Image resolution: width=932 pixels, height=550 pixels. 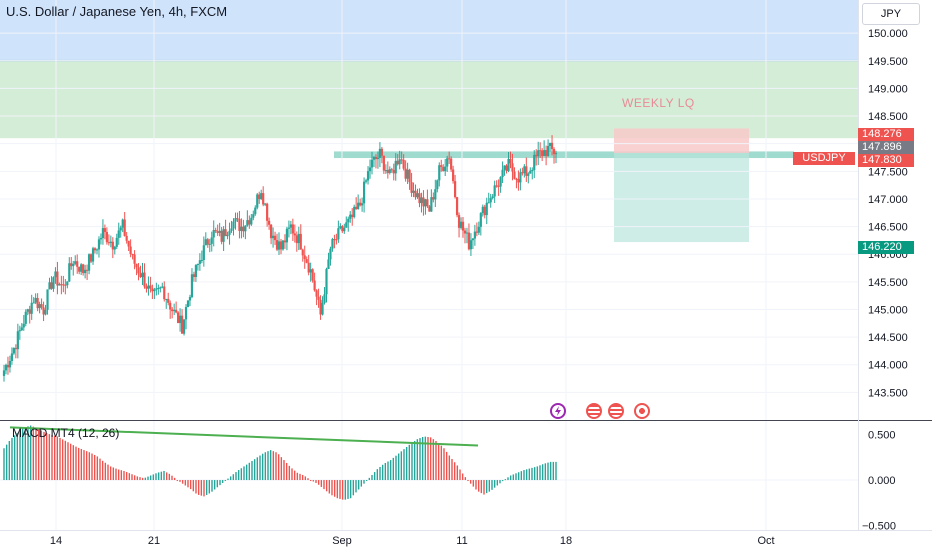 What do you see at coordinates (66, 433) in the screenshot?
I see `macd-indicator-label: MACD MT4 (12, 26)` at bounding box center [66, 433].